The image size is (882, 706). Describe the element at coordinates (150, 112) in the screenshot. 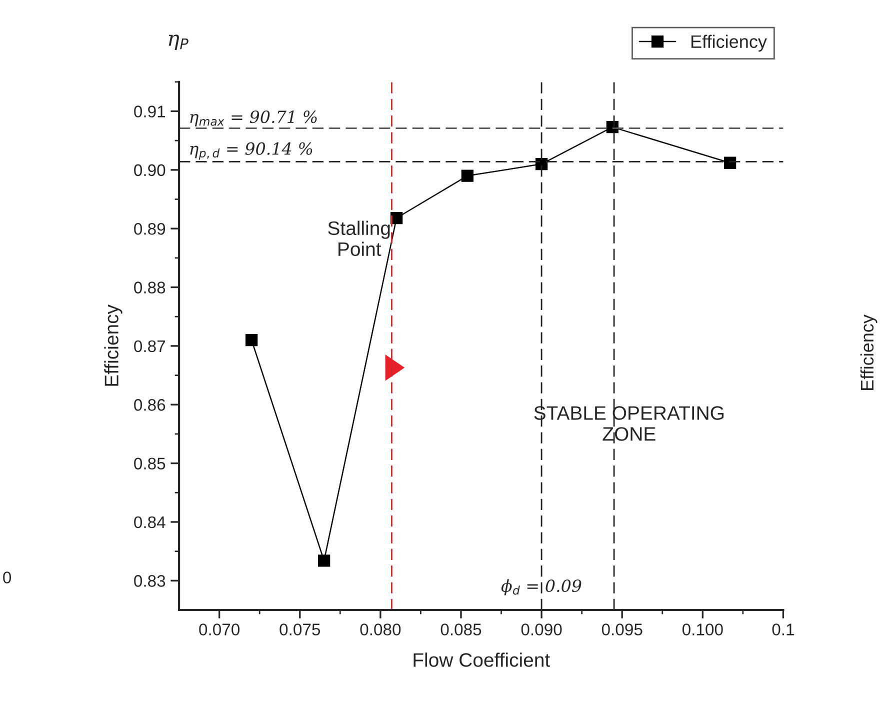

I see `y-tick-label: 0.91` at that location.